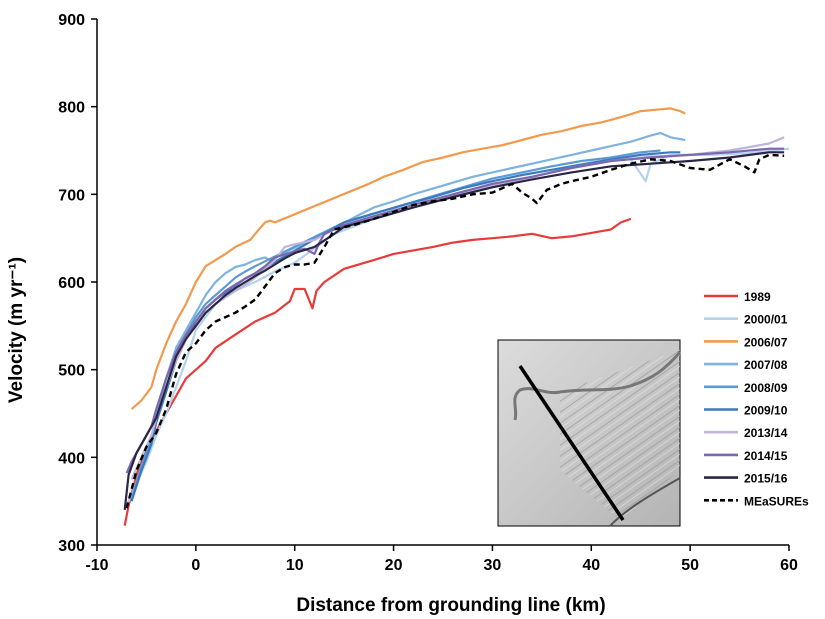 The width and height of the screenshot is (825, 619). I want to click on x-tick-label: 10, so click(295, 565).